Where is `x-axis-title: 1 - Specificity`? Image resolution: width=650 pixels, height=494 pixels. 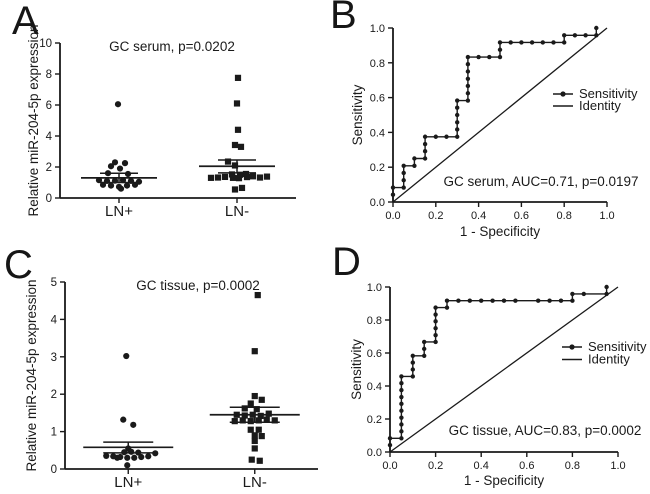
x-axis-title: 1 - Specificity is located at coordinates (500, 231).